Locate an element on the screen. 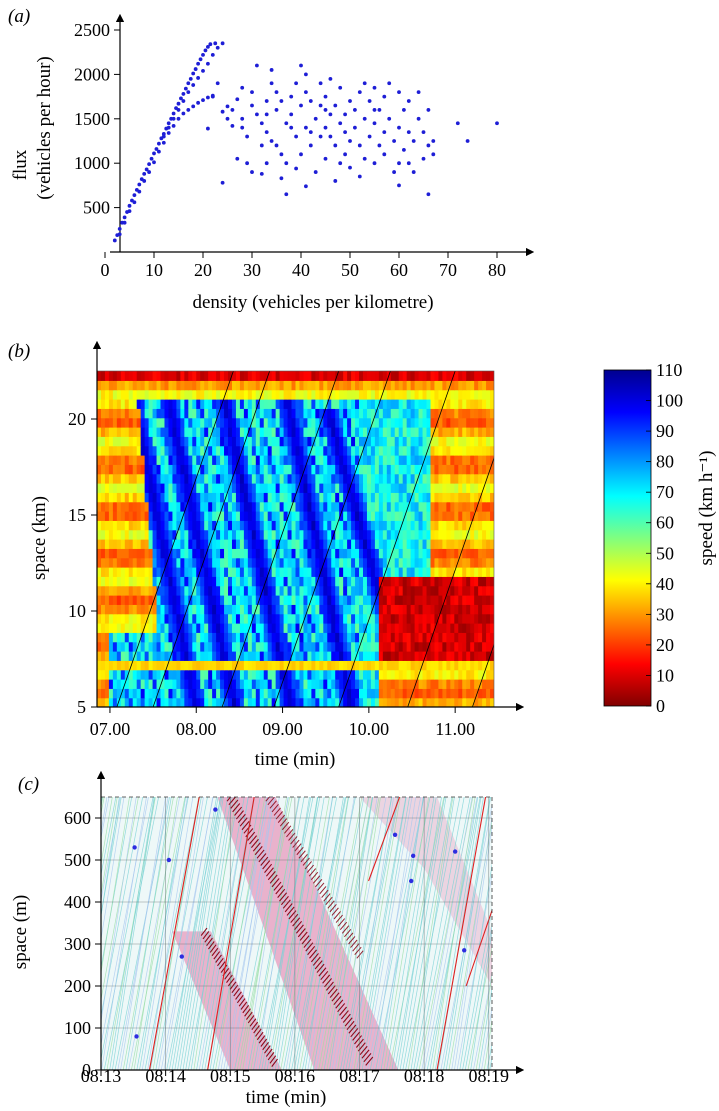  panel-c-y-tick-label: 200 is located at coordinates (77, 986).